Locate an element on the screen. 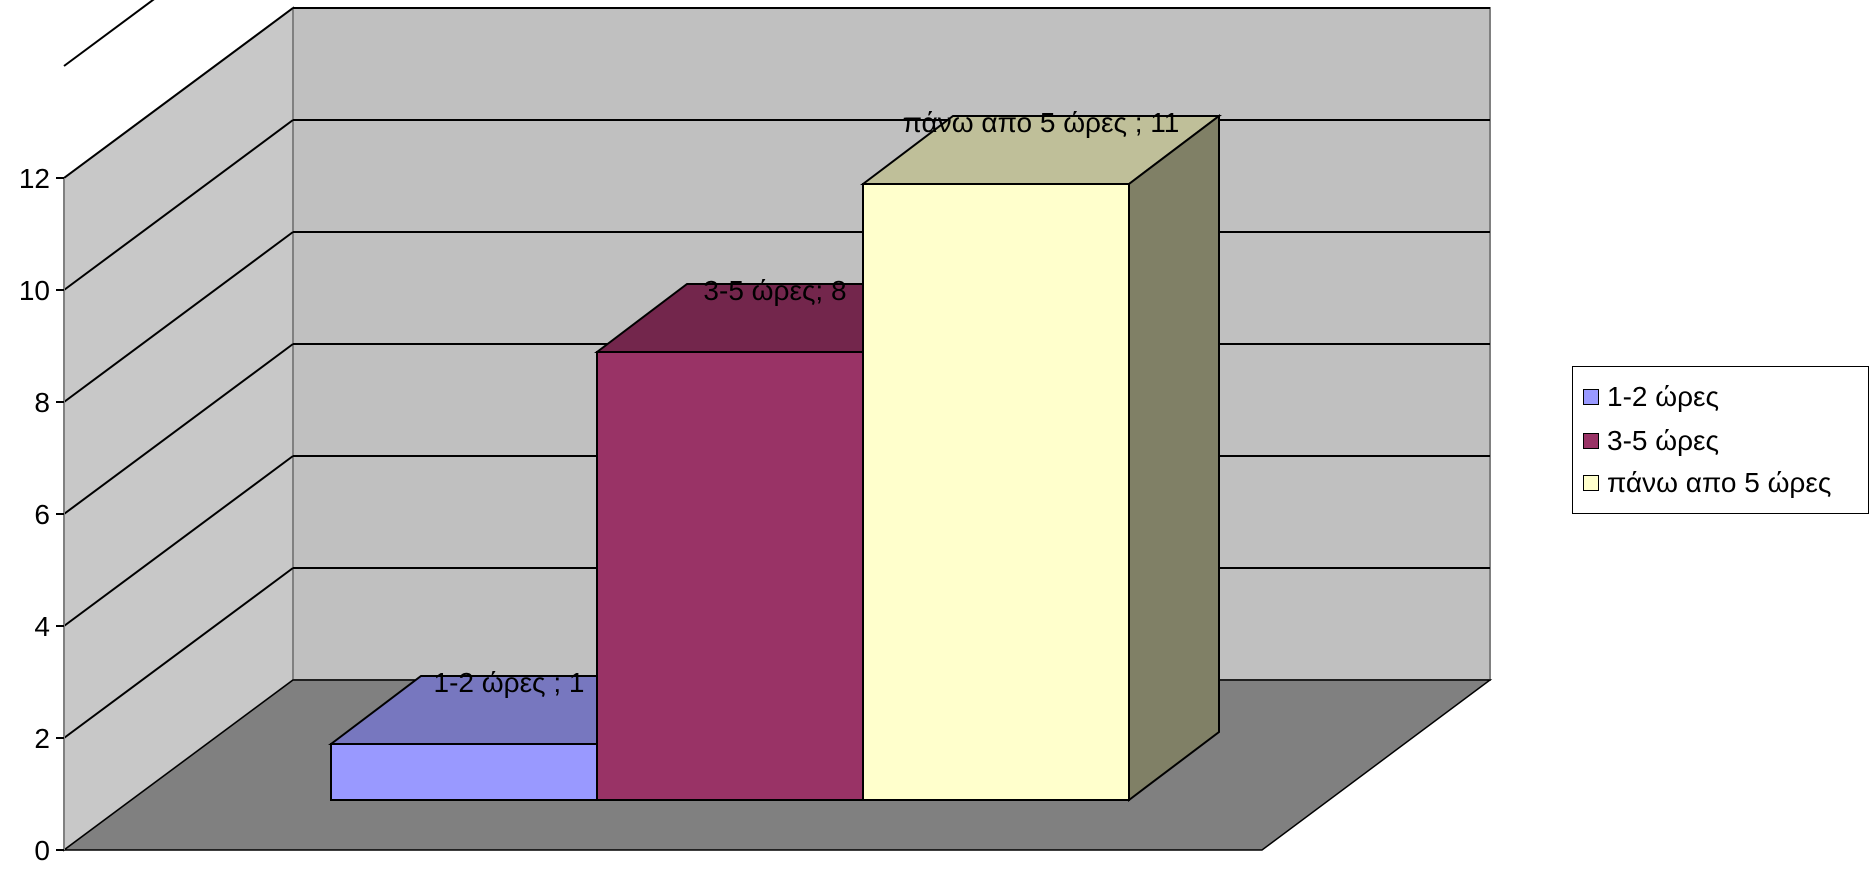 The image size is (1872, 869). legend: 1-2 ώρες 3-5 ώρες πάνω απο 5 ώρες is located at coordinates (1720, 440).